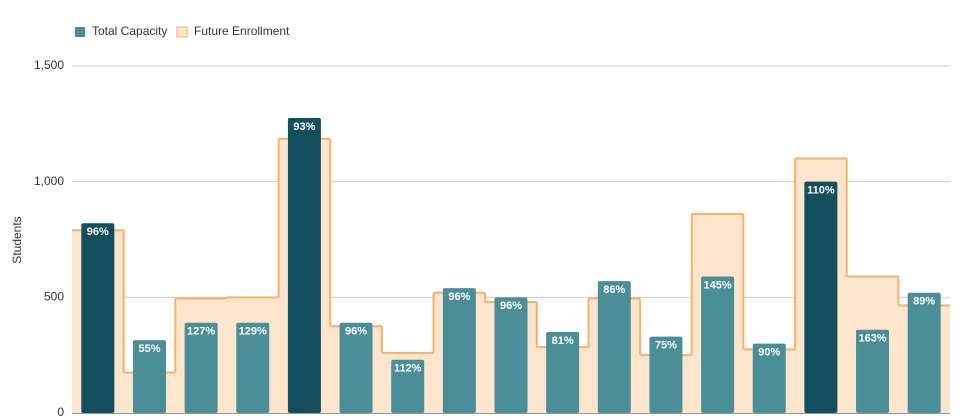  What do you see at coordinates (242, 31) in the screenshot?
I see `legend-label: Future Enrollment` at bounding box center [242, 31].